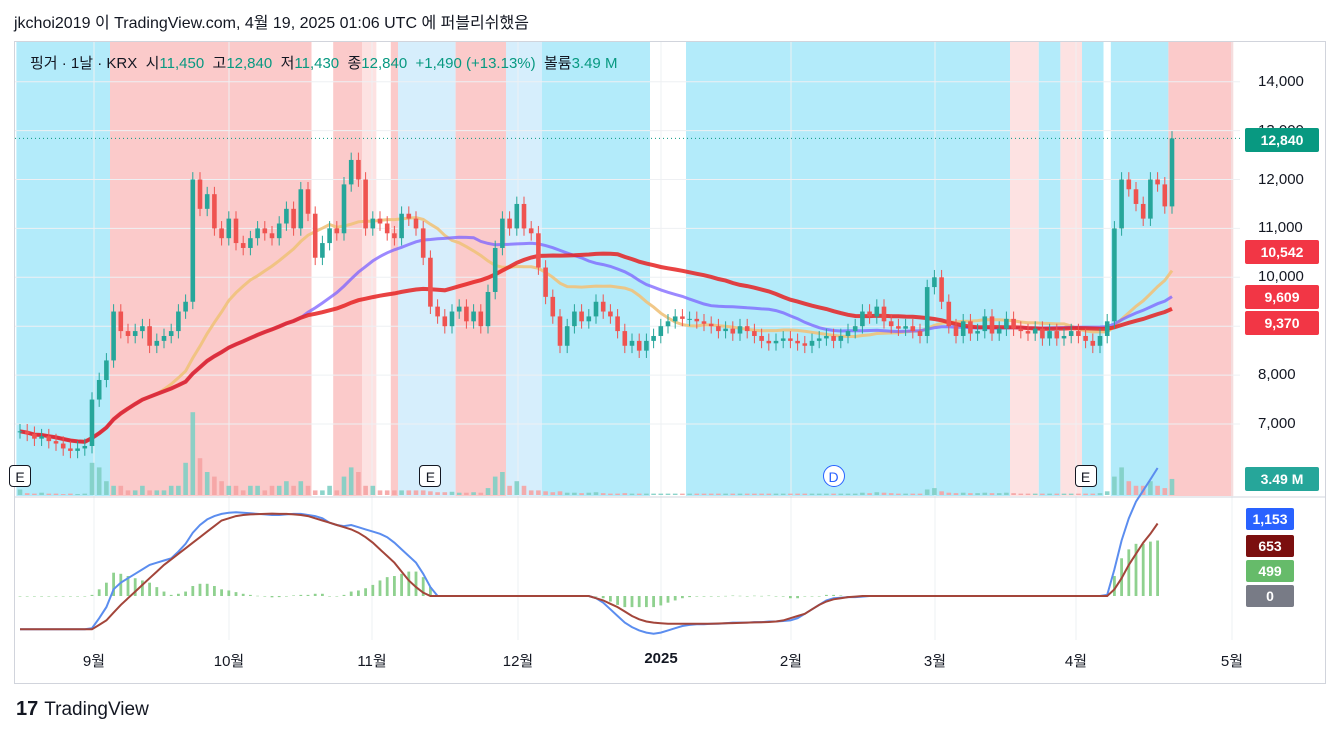 The image size is (1341, 735). What do you see at coordinates (833, 476) in the screenshot?
I see `dividend-marker: D` at bounding box center [833, 476].